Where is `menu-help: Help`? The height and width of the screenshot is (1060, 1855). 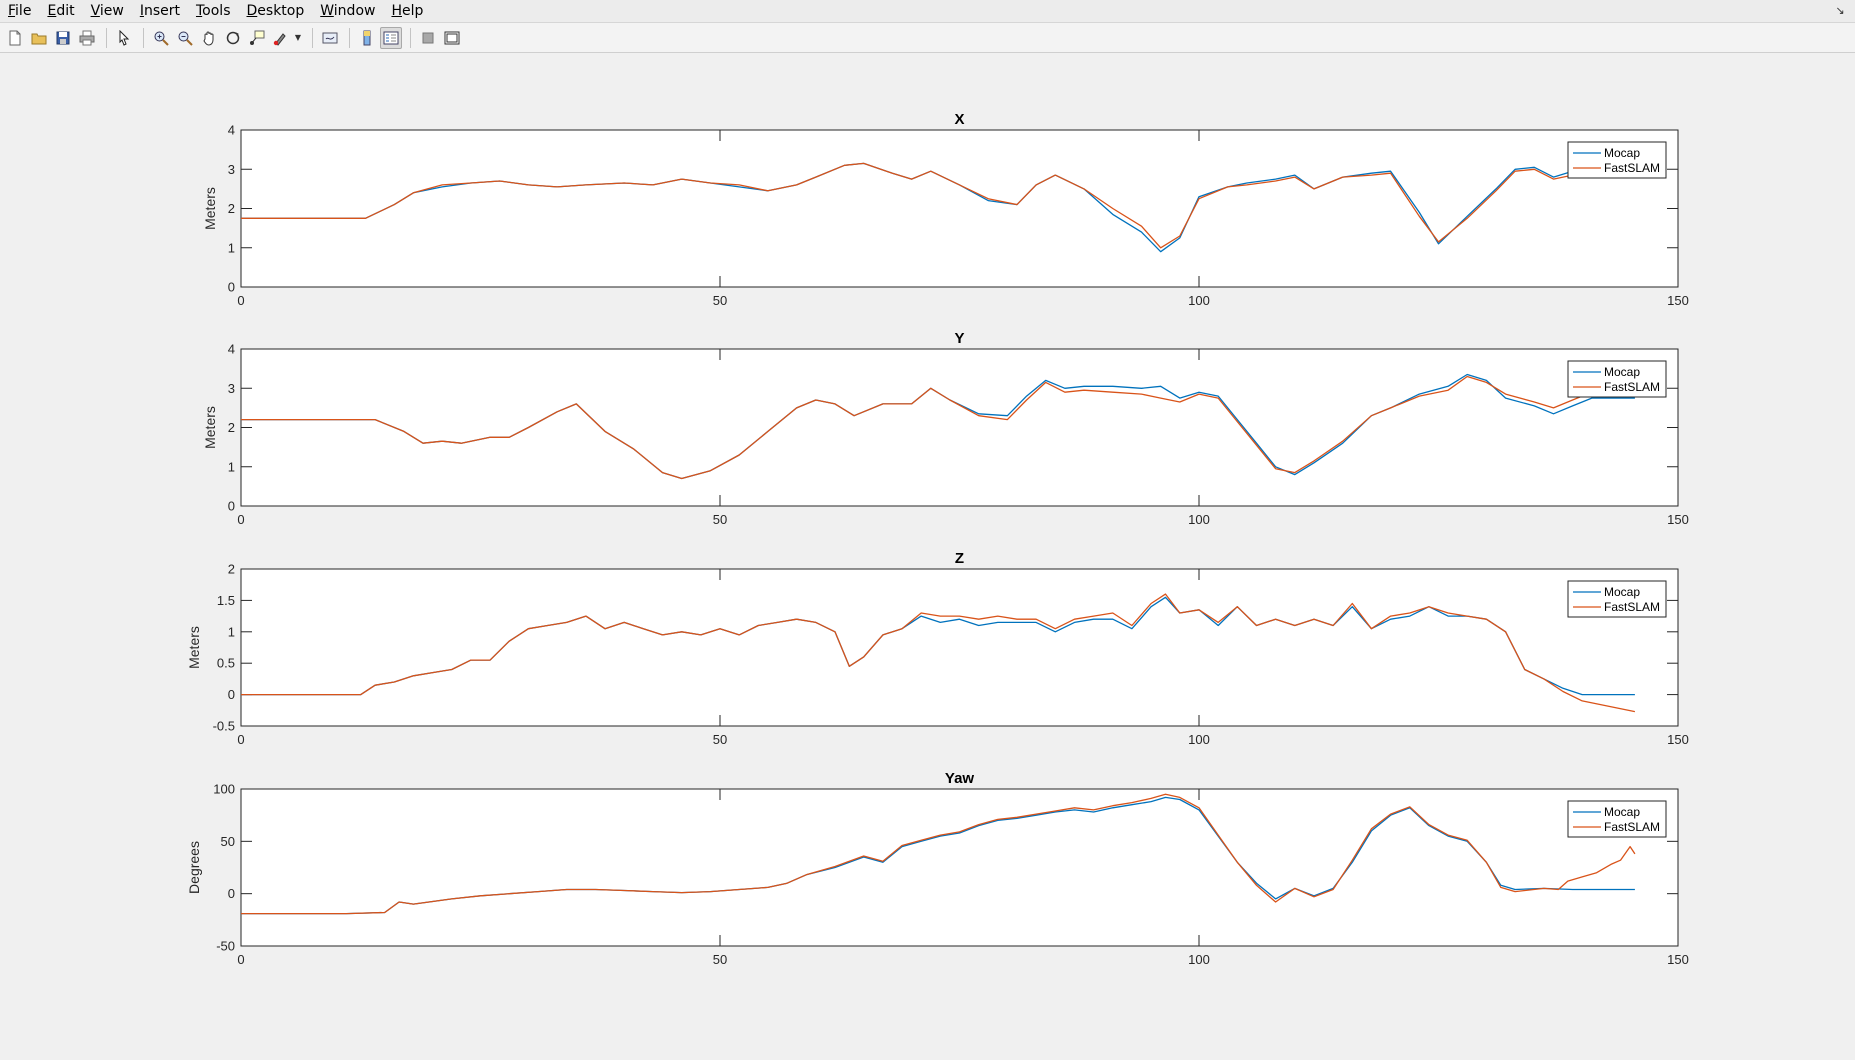 menu-help: Help is located at coordinates (407, 11).